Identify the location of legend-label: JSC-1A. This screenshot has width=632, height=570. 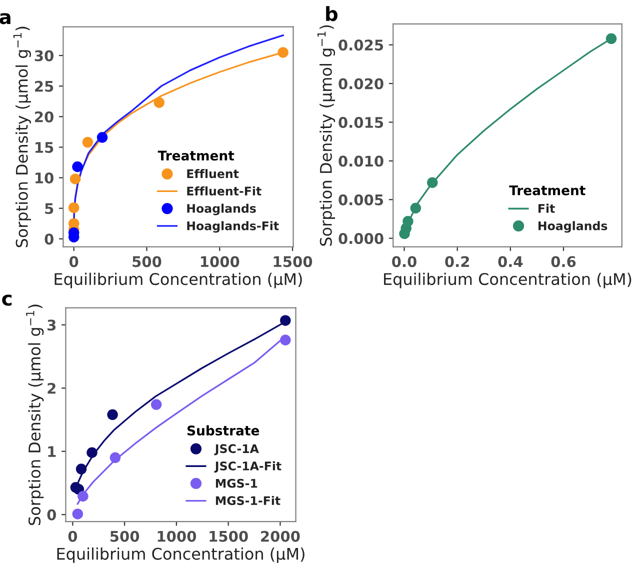
(236, 450).